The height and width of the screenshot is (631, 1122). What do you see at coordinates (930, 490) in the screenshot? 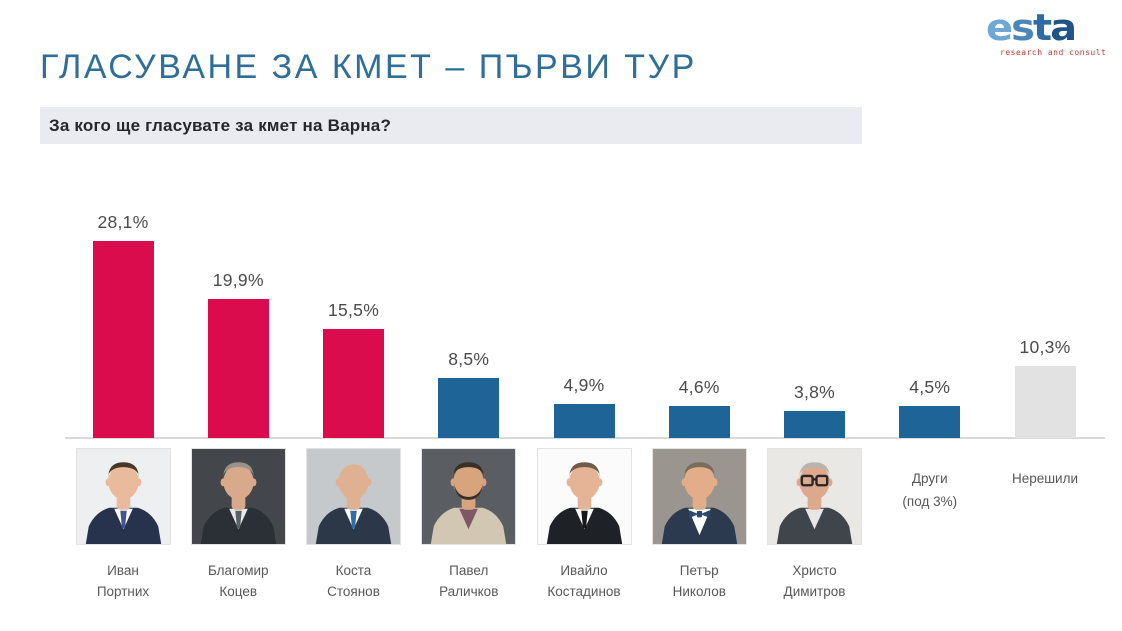
I see `category-label: Други (под 3%)` at bounding box center [930, 490].